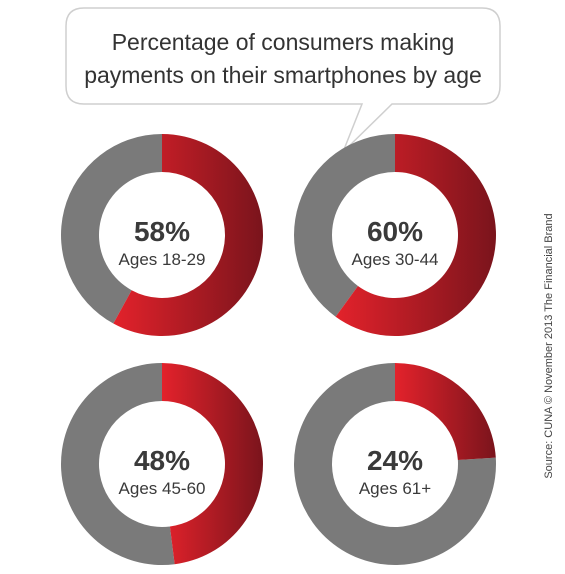 This screenshot has height=574, width=565. What do you see at coordinates (395, 231) in the screenshot?
I see `donut-value-label: 60%` at bounding box center [395, 231].